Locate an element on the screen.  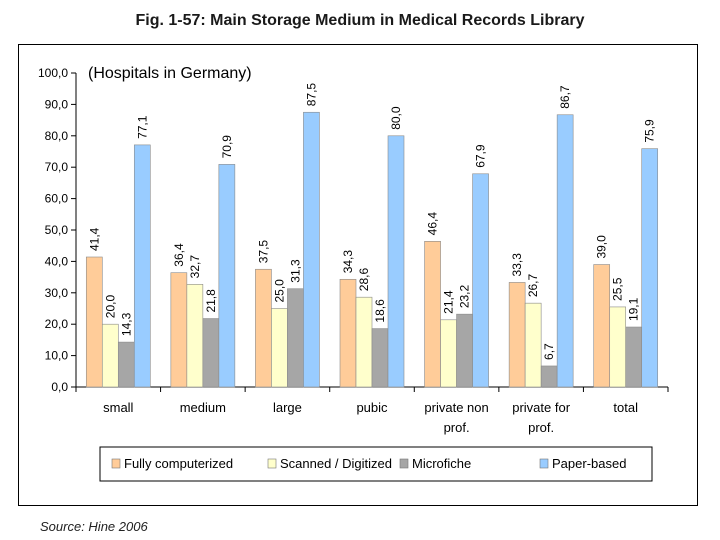
source-note: Source: Hine 2006 is located at coordinates (94, 526).